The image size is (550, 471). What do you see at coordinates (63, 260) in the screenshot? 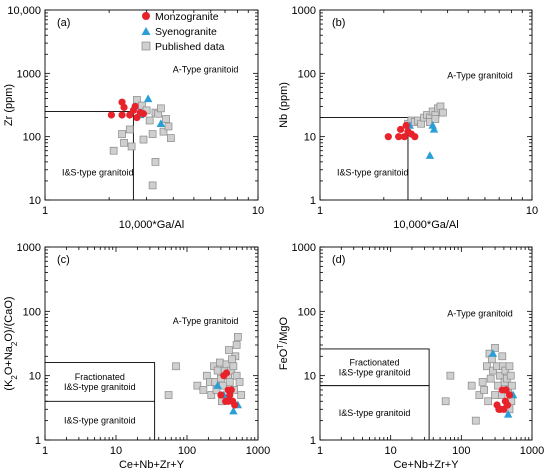
I see `panel-label: (c)` at bounding box center [63, 260].